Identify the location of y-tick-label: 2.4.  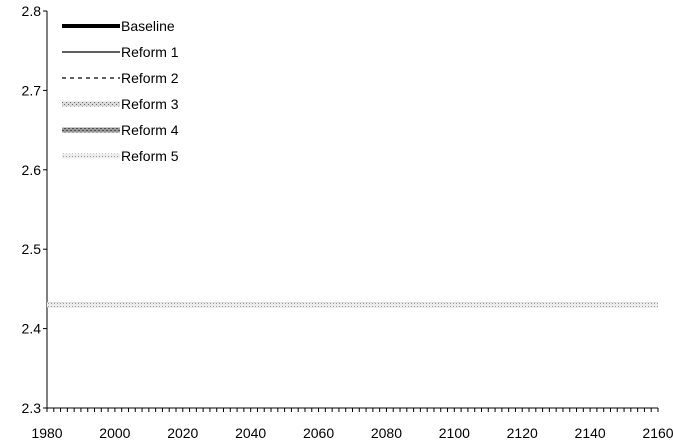
(32, 329).